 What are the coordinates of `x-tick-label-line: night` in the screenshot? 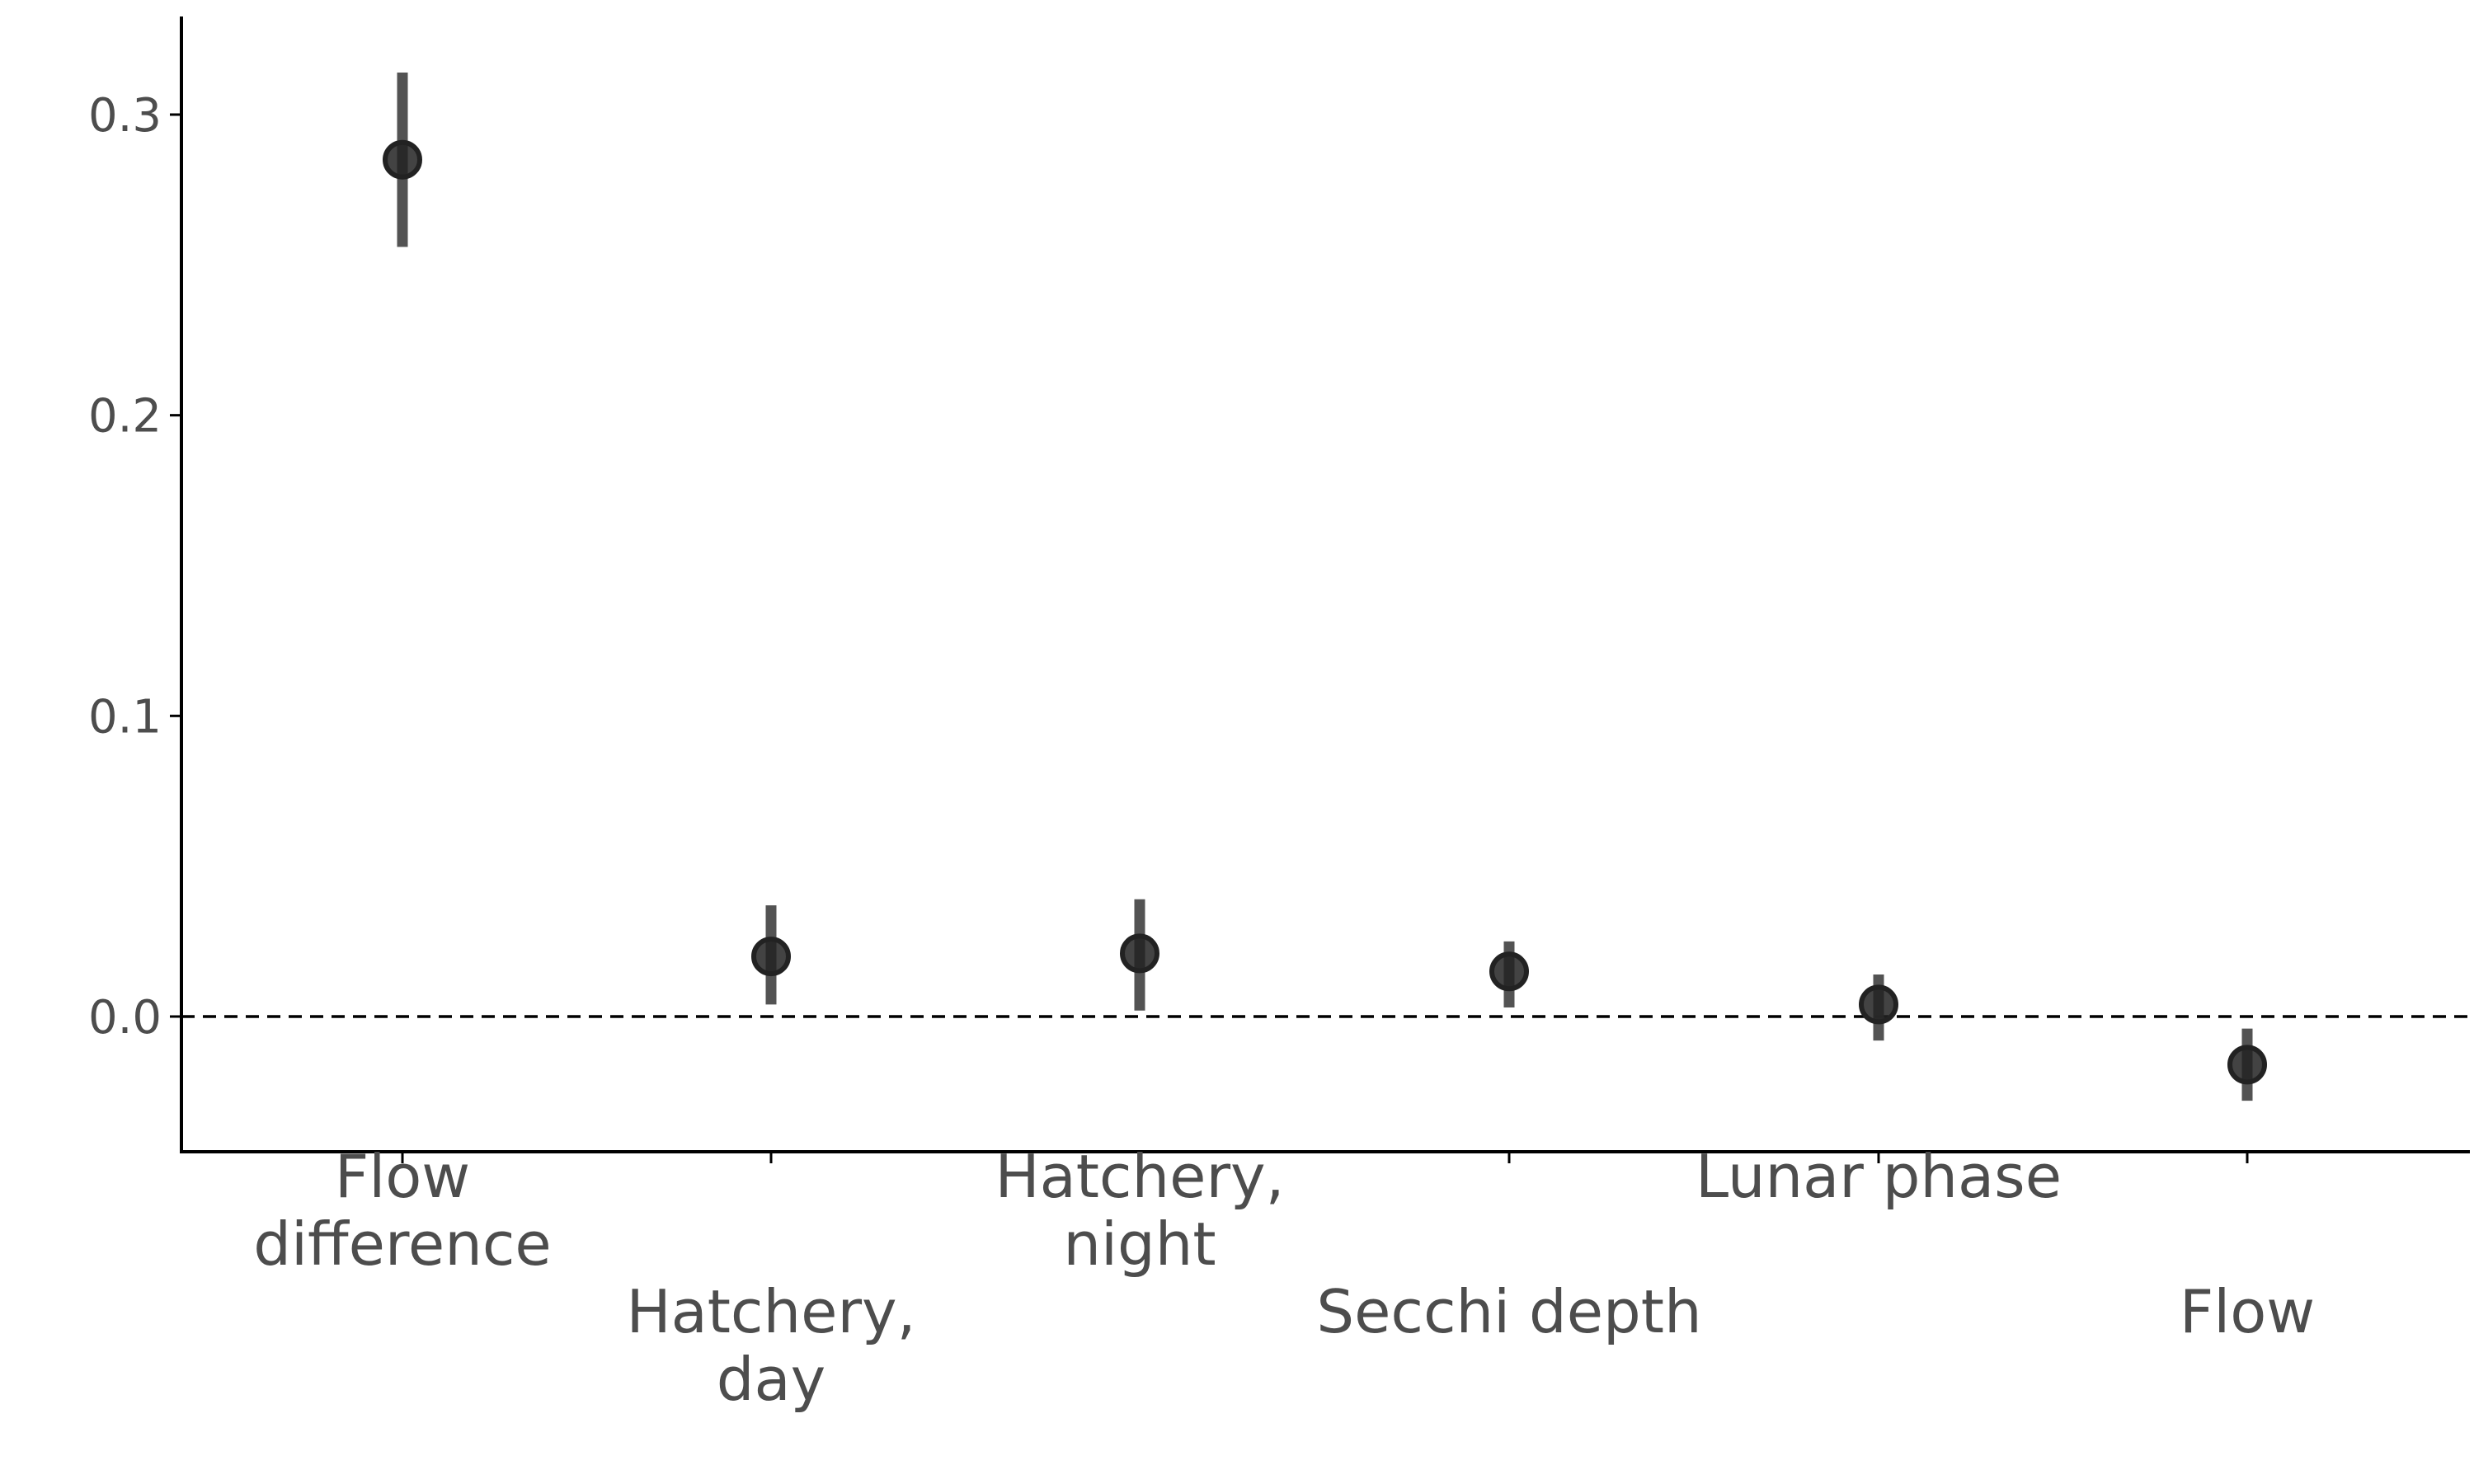 It's located at (1139, 1244).